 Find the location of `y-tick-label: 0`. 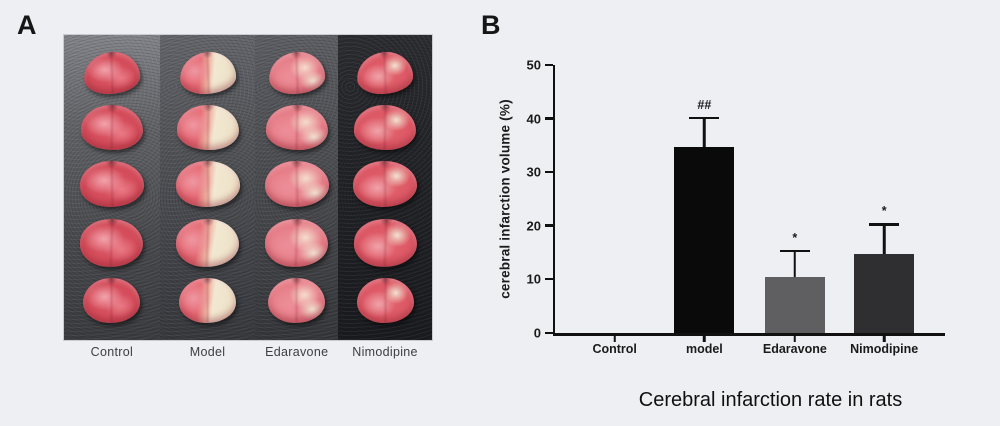

y-tick-label: 0 is located at coordinates (537, 333).